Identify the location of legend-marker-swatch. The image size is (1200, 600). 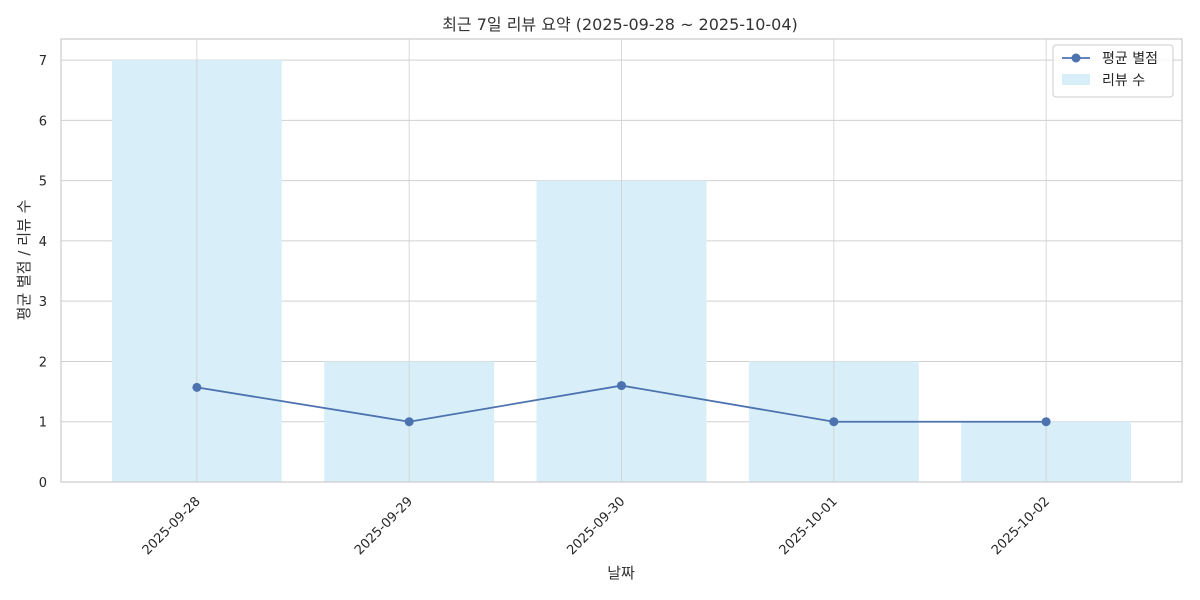
(1076, 58).